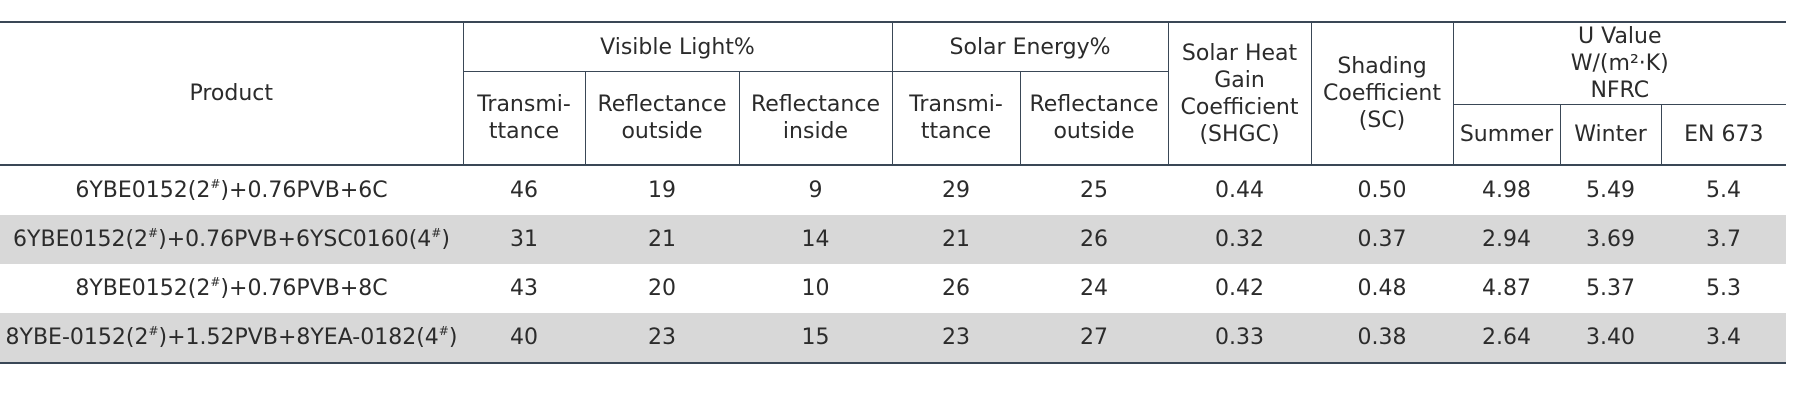 This screenshot has height=400, width=1805. Describe the element at coordinates (815, 338) in the screenshot. I see `value-cell: 15` at that location.